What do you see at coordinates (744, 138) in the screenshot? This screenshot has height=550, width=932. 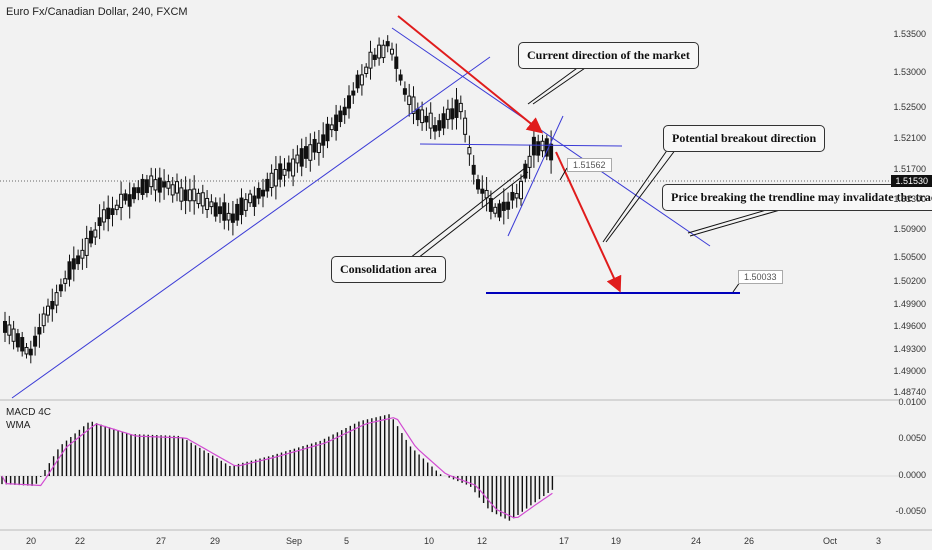 I see `callout-potential-breakout: Potential breakout direction` at bounding box center [744, 138].